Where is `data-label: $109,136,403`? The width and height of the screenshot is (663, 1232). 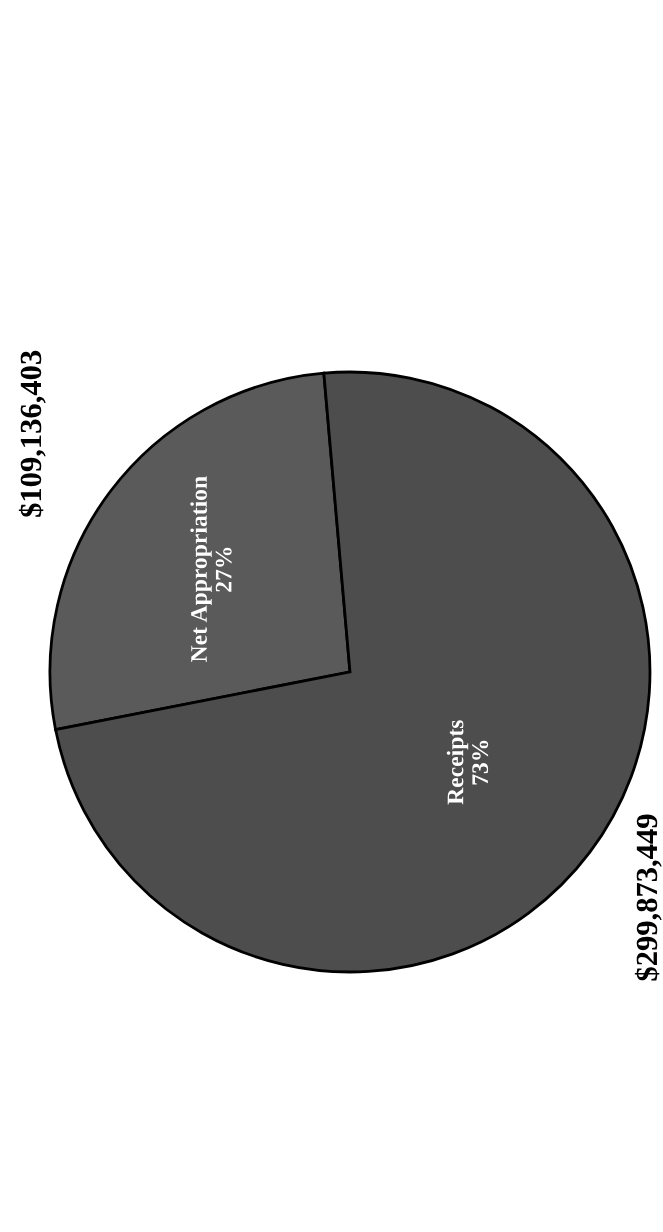 data-label: $109,136,403 is located at coordinates (32, 433).